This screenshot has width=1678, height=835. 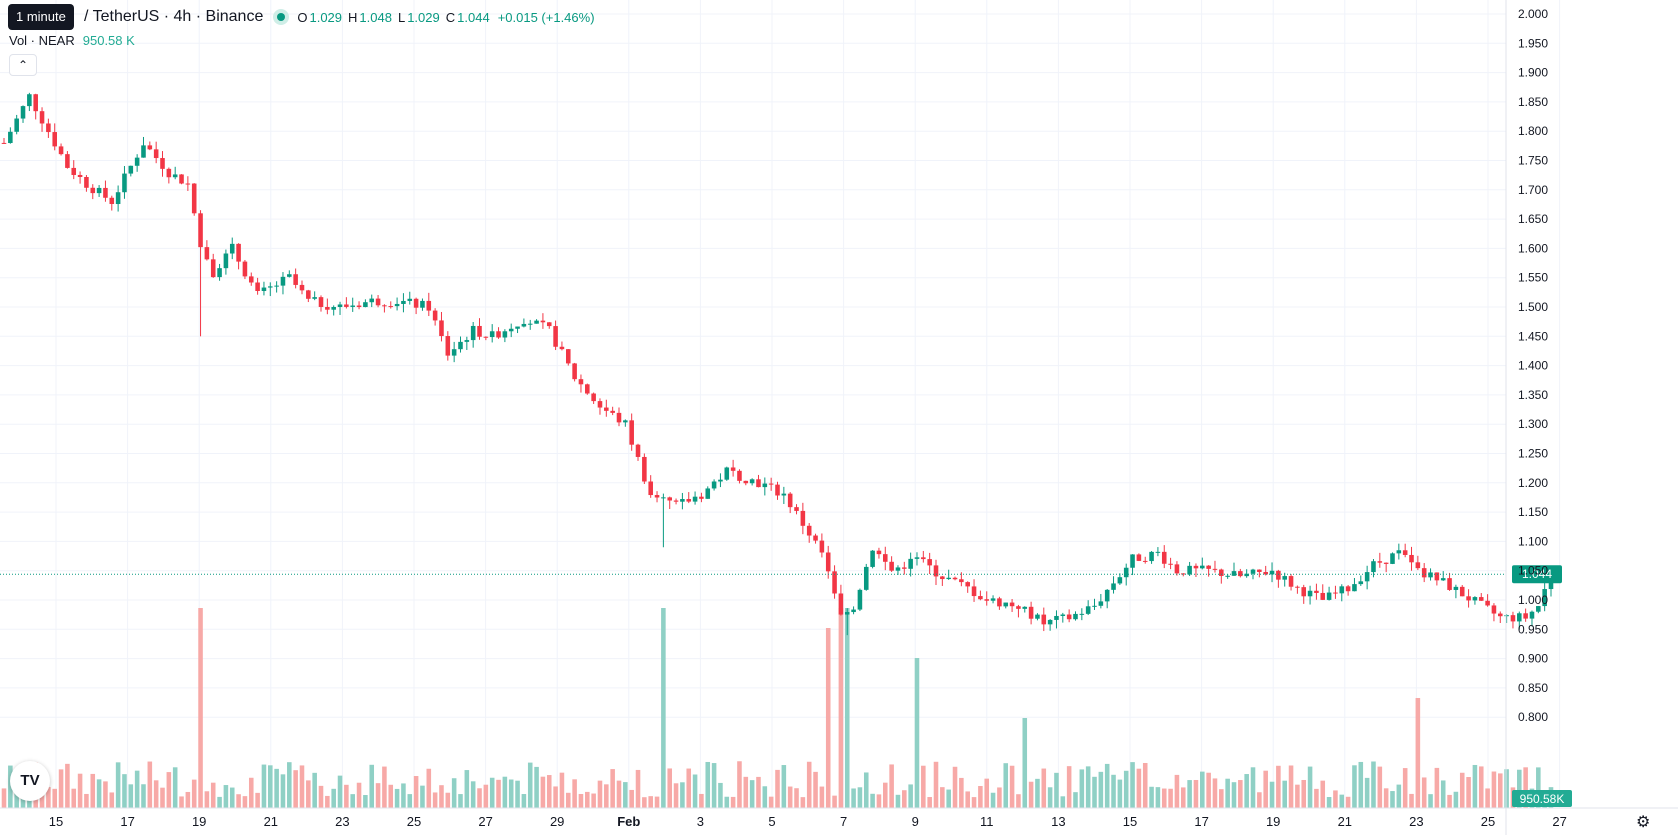 I want to click on time-tick-label: 25, so click(x=1488, y=821).